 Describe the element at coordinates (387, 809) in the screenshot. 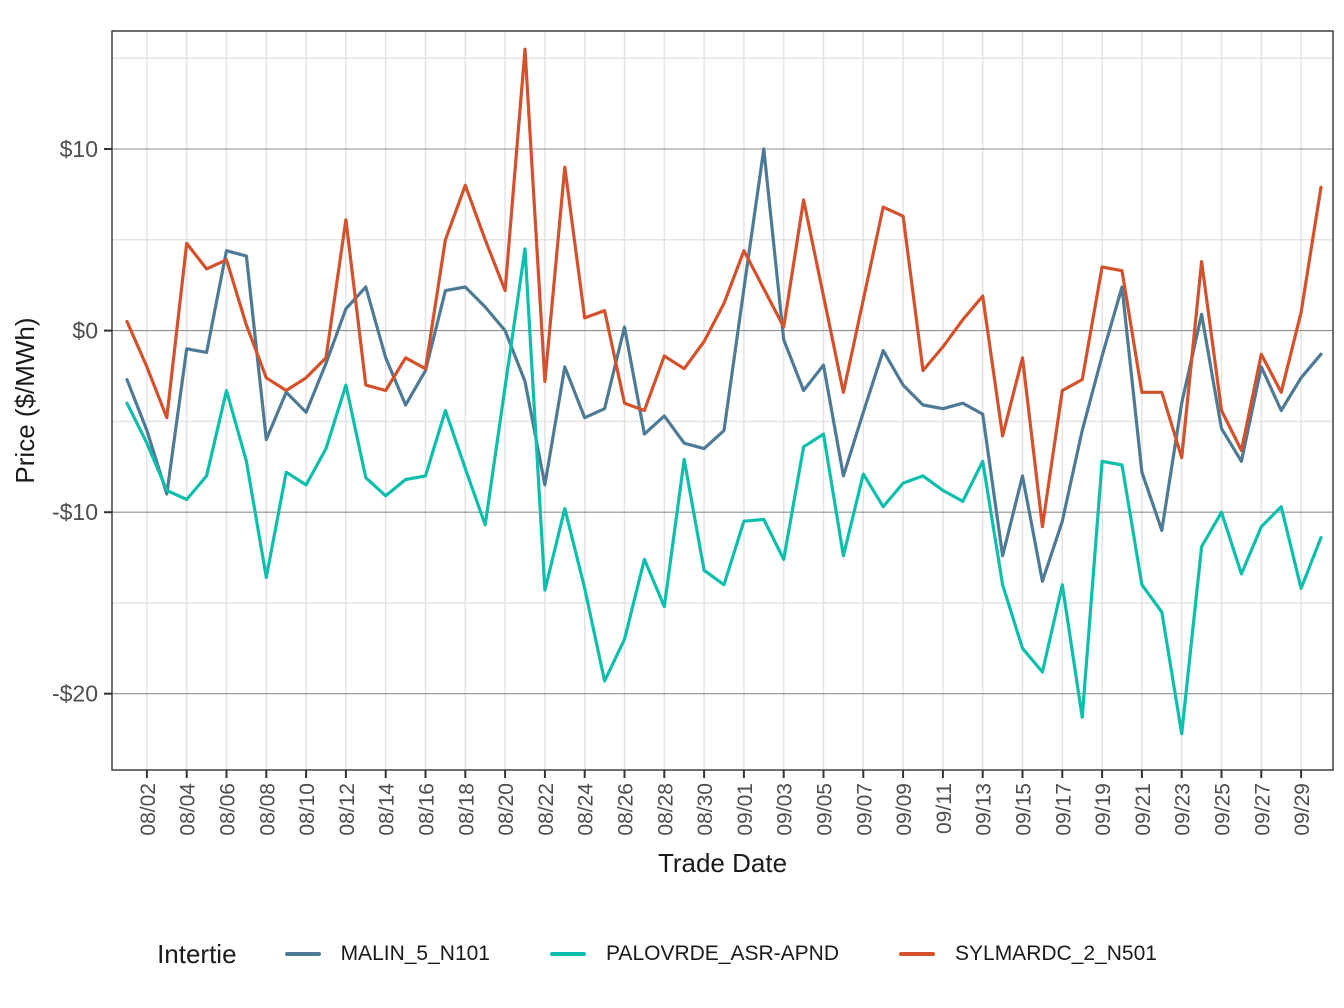

I see `svg-text: 08/14` at that location.